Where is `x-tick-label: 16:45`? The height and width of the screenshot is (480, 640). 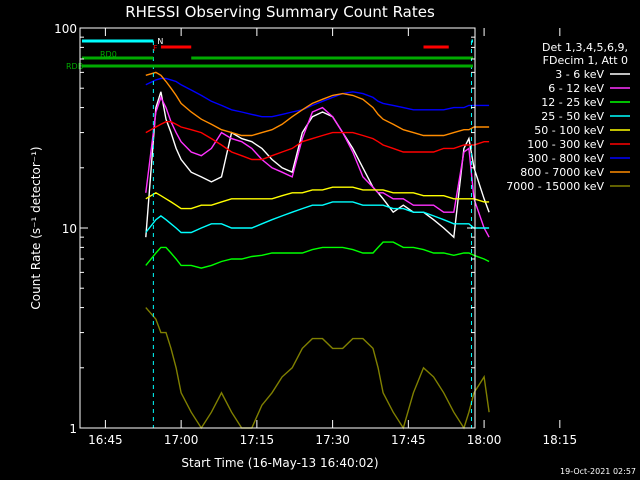
x-tick-label: 16:45 is located at coordinates (105, 440).